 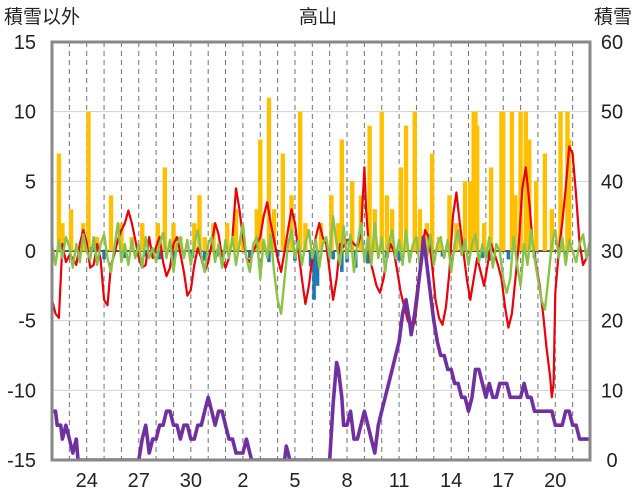 I want to click on right-tick-label: 30, so click(x=612, y=252).